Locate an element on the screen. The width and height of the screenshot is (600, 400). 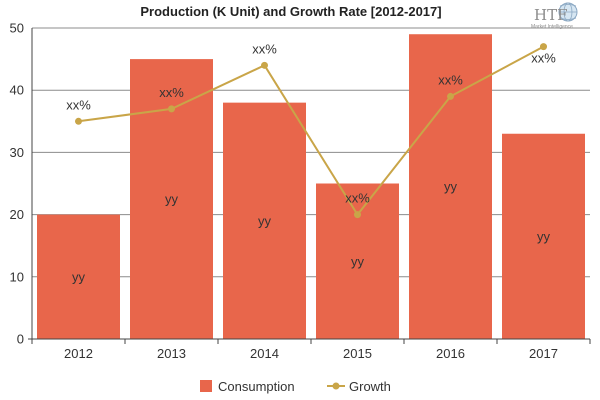
x-tick-label: 2013 is located at coordinates (171, 353).